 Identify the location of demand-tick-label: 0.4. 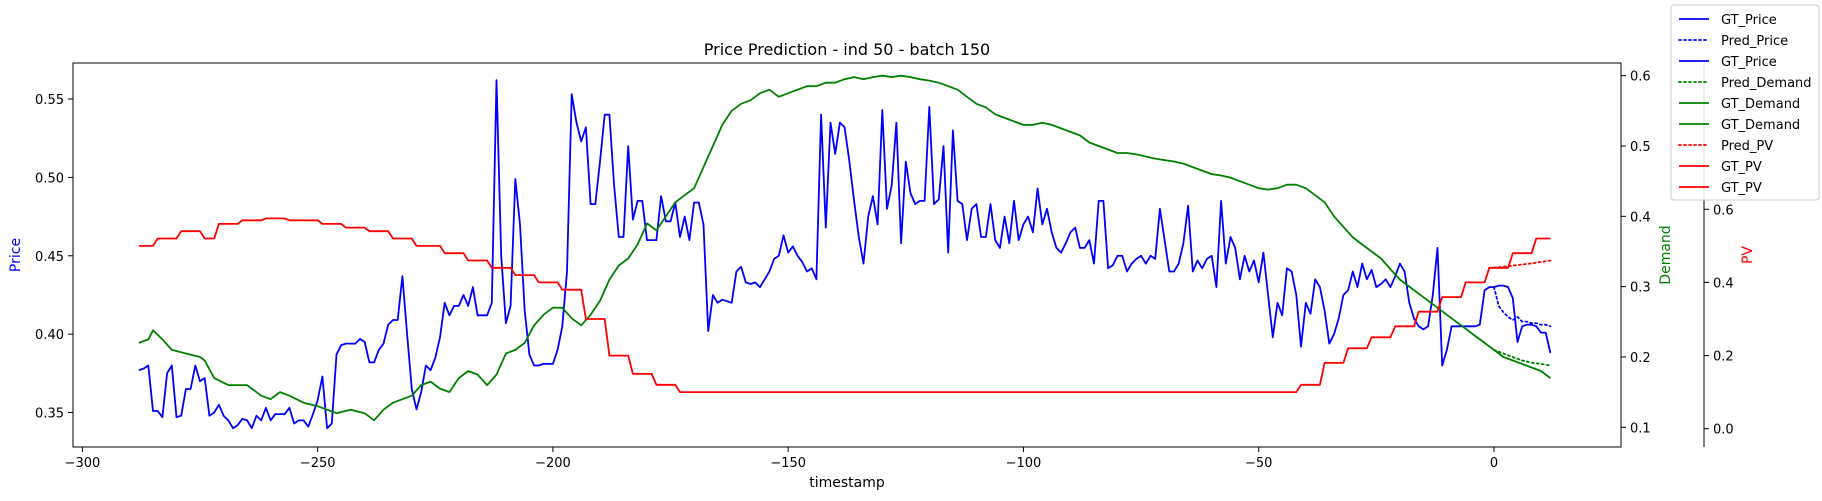
(1640, 217).